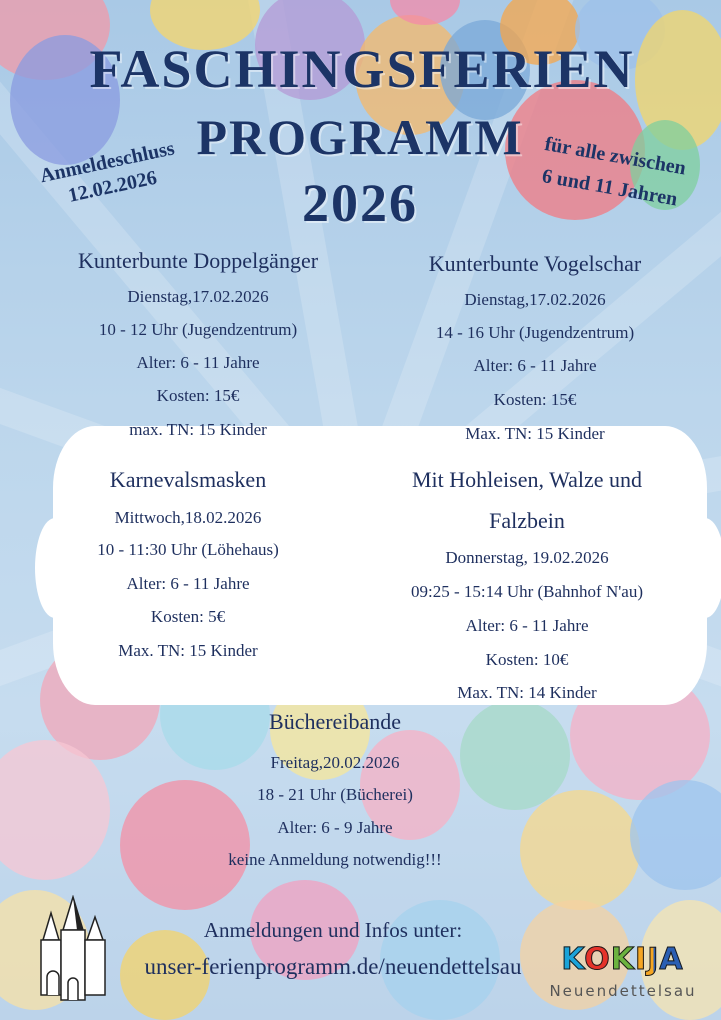 Image resolution: width=721 pixels, height=1020 pixels. What do you see at coordinates (335, 859) in the screenshot?
I see `event-note: keine Anmeldung notwendig!!!` at bounding box center [335, 859].